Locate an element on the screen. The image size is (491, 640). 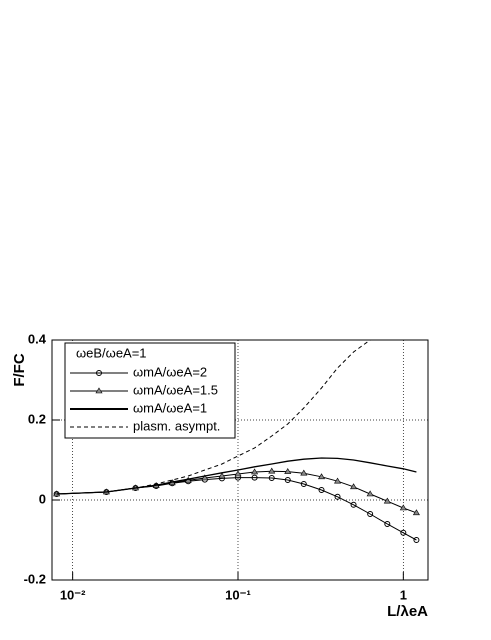
legend-label: ωmA/ωeA=1 is located at coordinates (170, 407).